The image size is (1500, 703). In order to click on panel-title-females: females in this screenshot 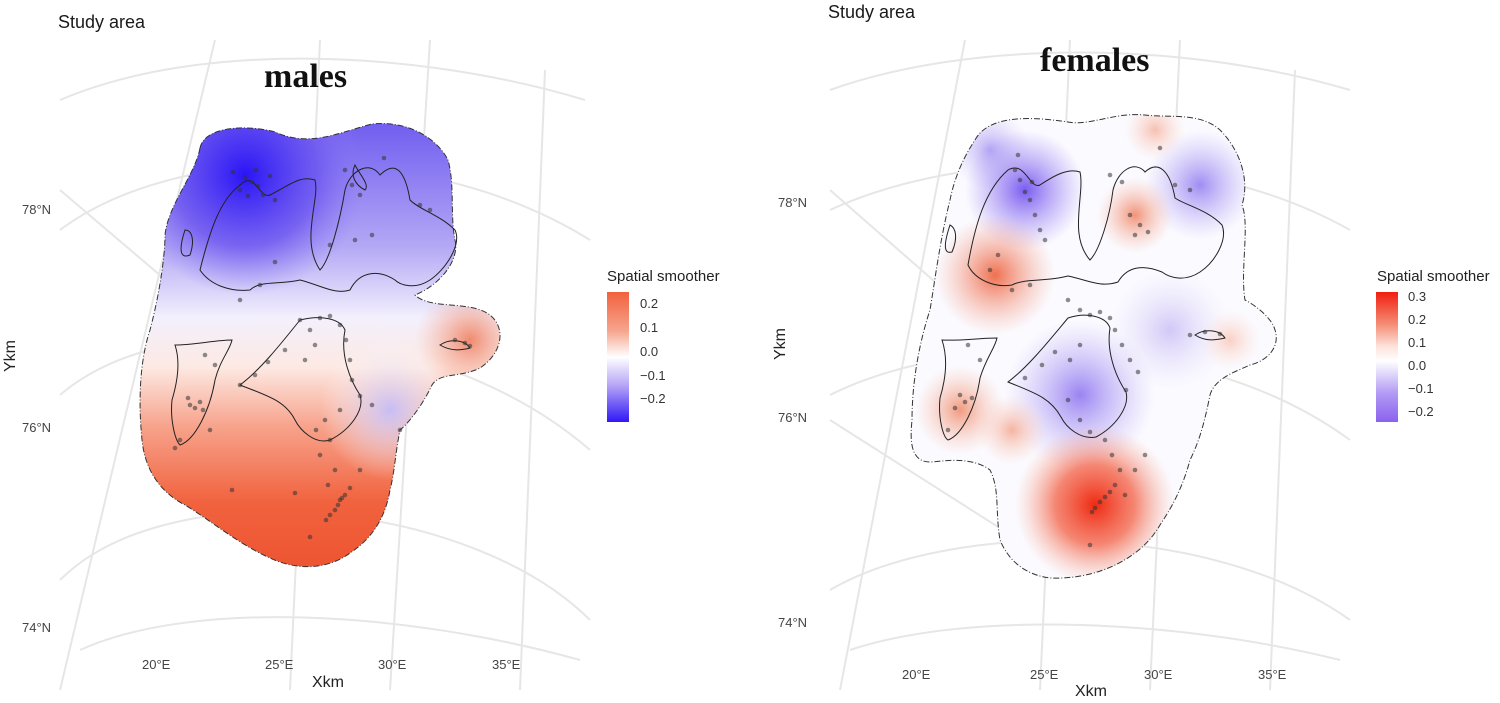, I will do `click(1095, 60)`.